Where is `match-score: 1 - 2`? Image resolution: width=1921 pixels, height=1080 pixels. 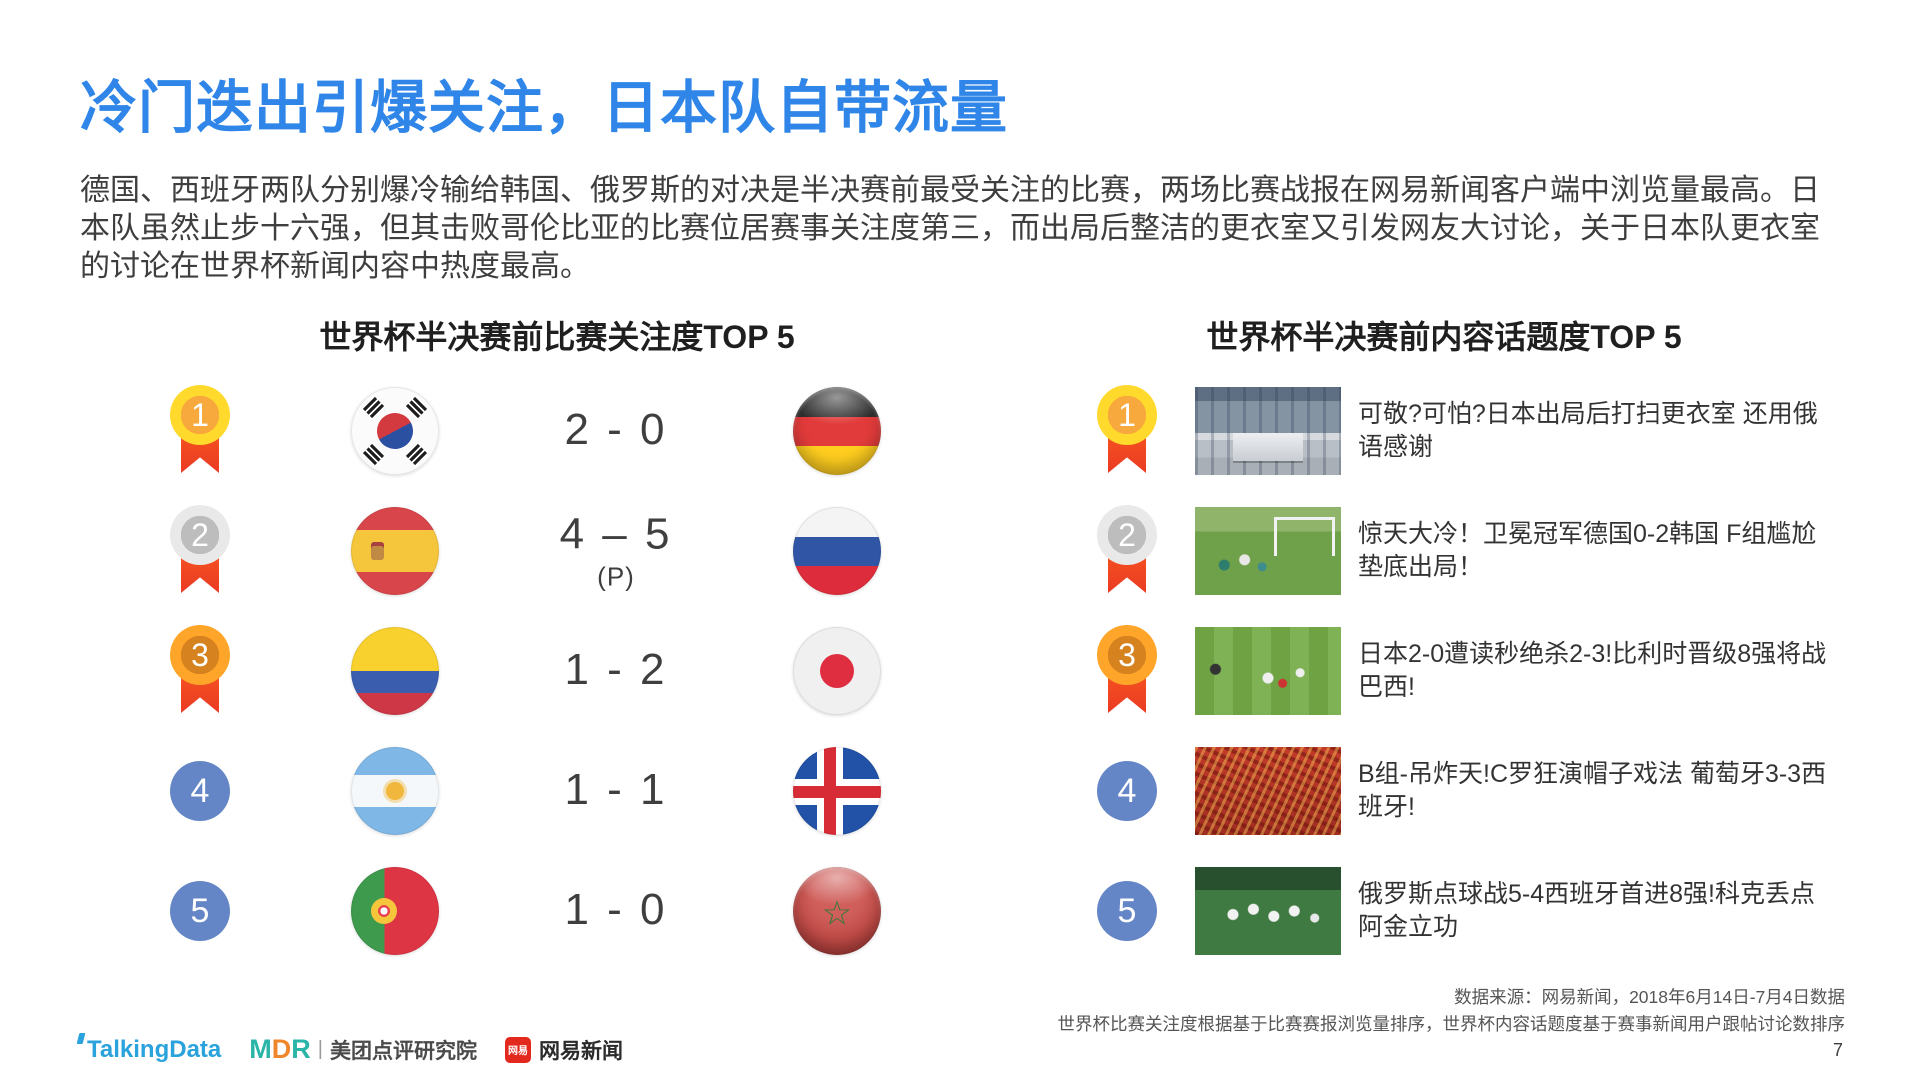
match-score: 1 - 2 is located at coordinates (616, 669).